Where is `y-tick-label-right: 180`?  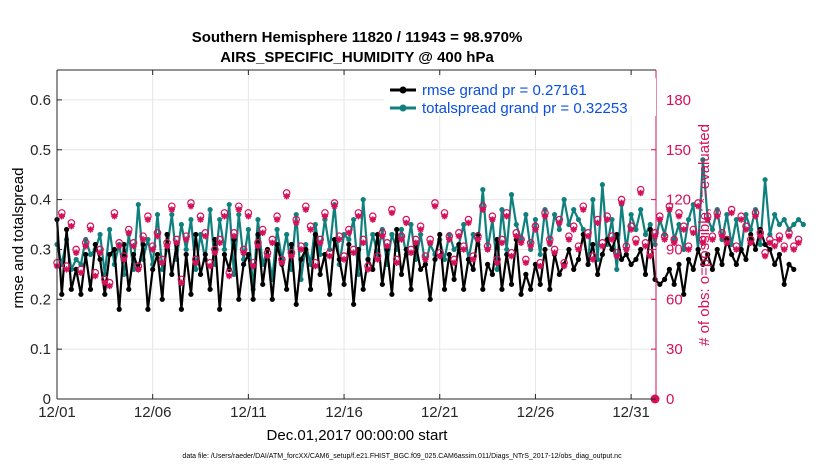
y-tick-label-right: 180 is located at coordinates (678, 100).